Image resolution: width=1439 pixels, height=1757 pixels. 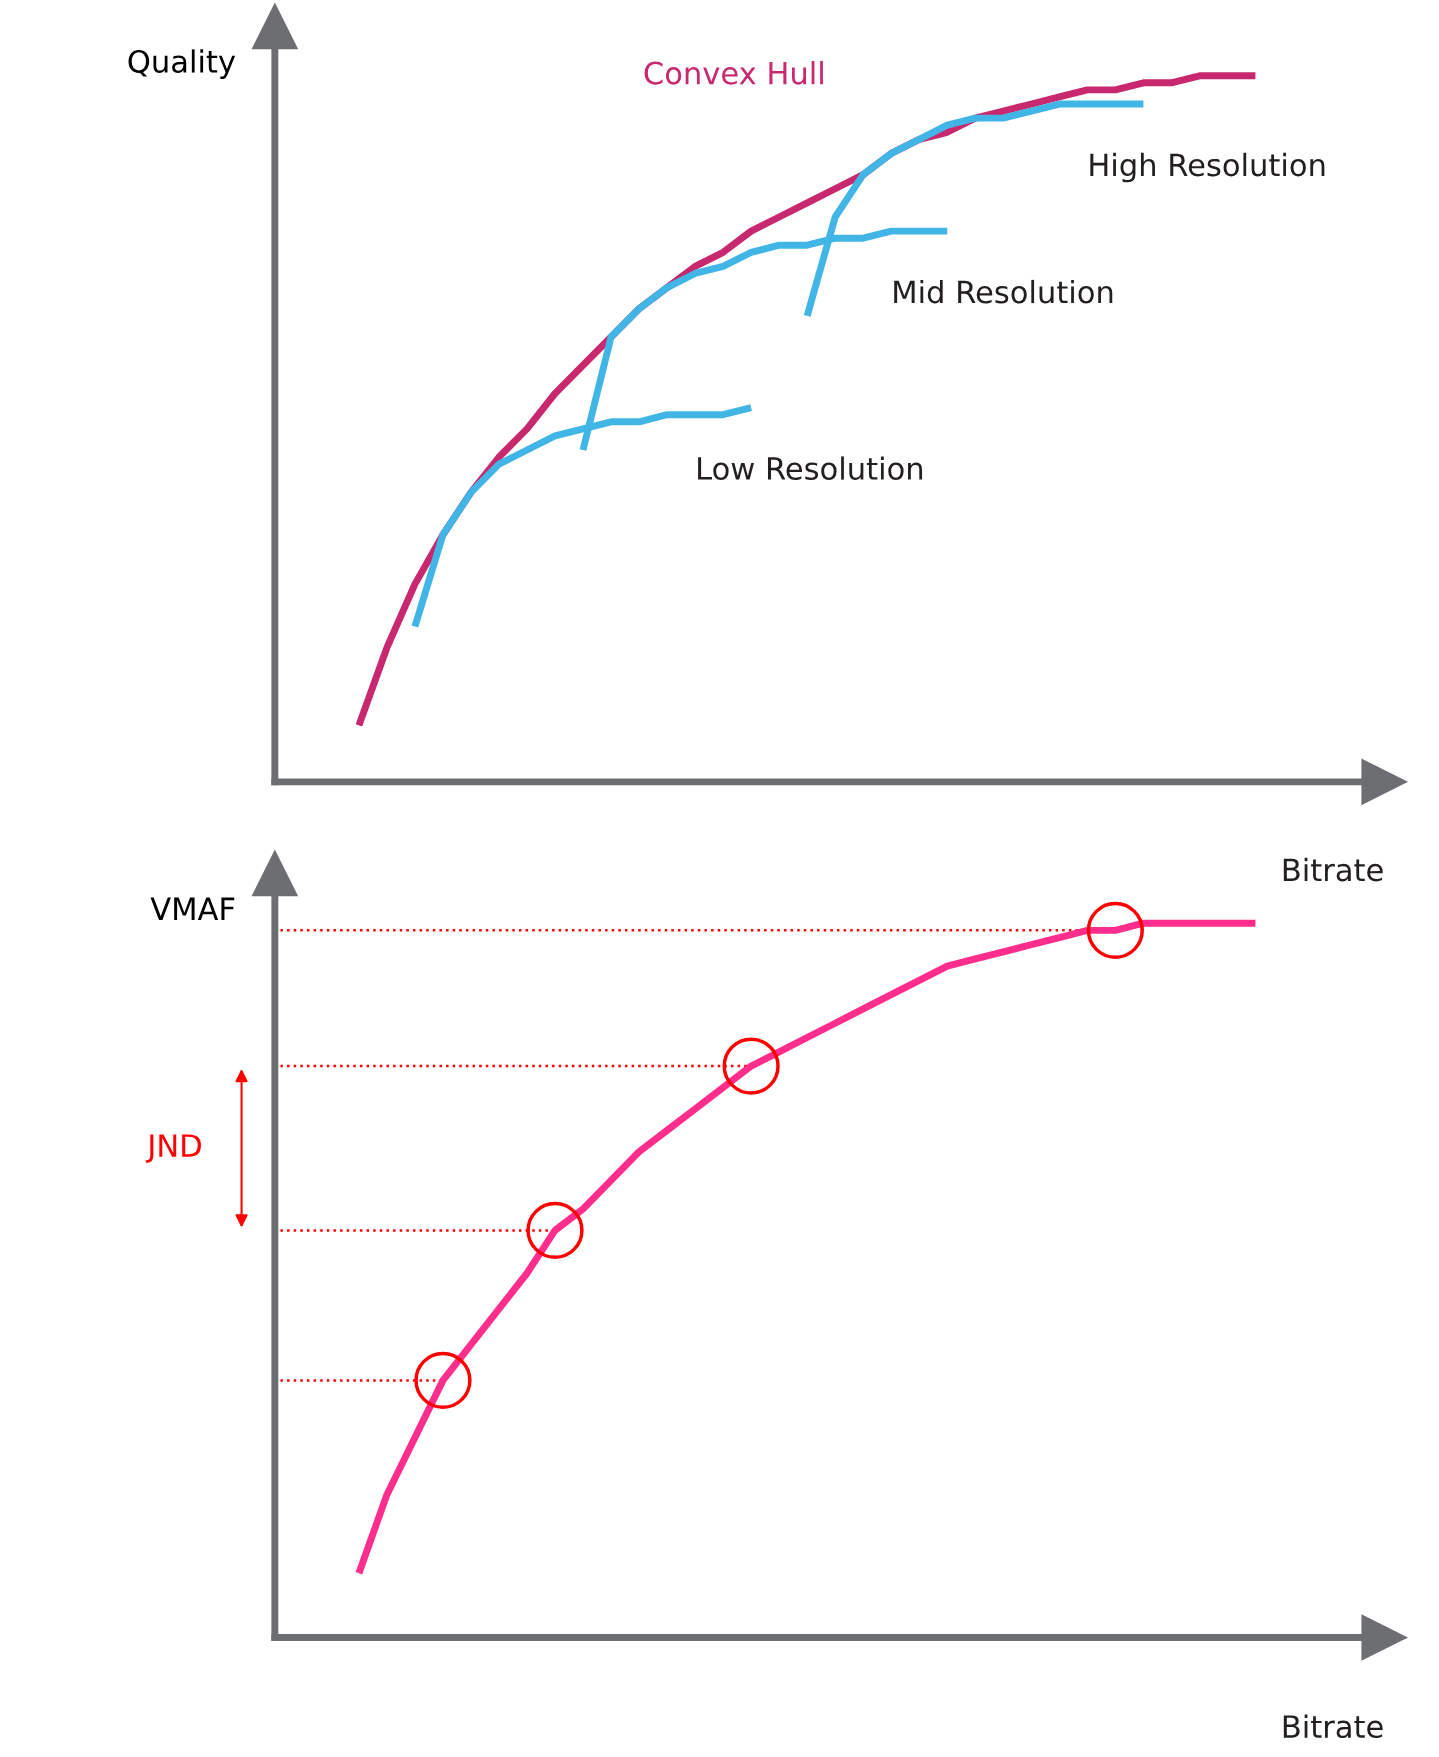 I want to click on y-axis-title: Quality, so click(x=182, y=64).